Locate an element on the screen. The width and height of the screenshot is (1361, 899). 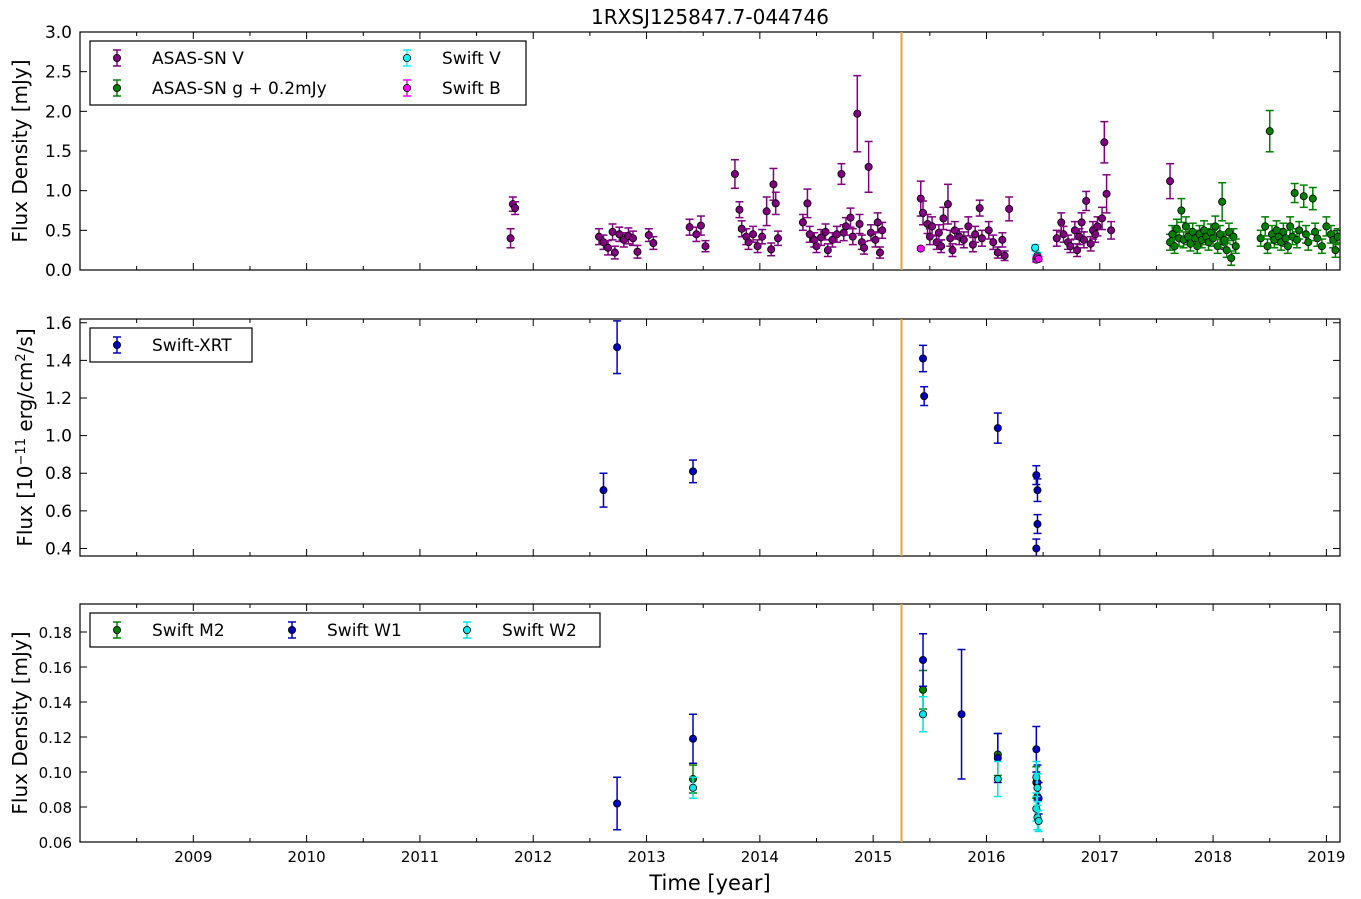
y-tick-label: 2.0 is located at coordinates (58, 112).